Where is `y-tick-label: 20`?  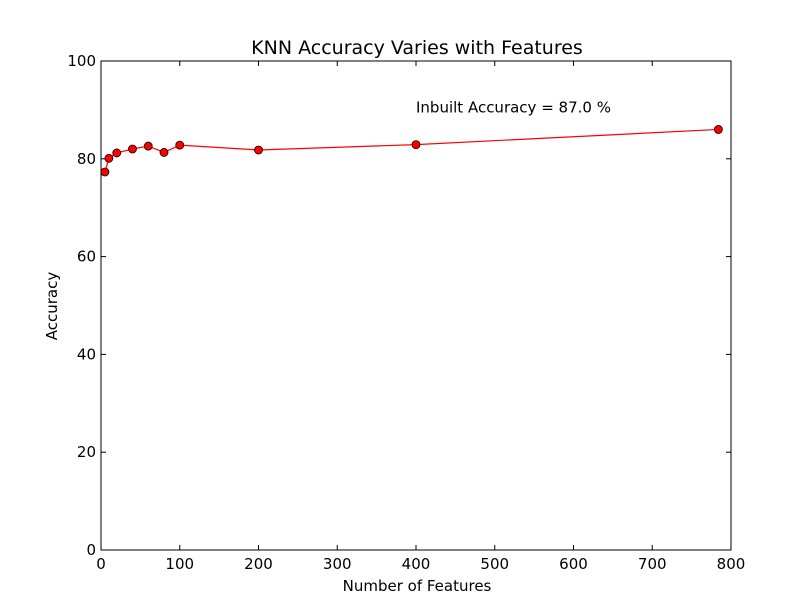 y-tick-label: 20 is located at coordinates (86, 452).